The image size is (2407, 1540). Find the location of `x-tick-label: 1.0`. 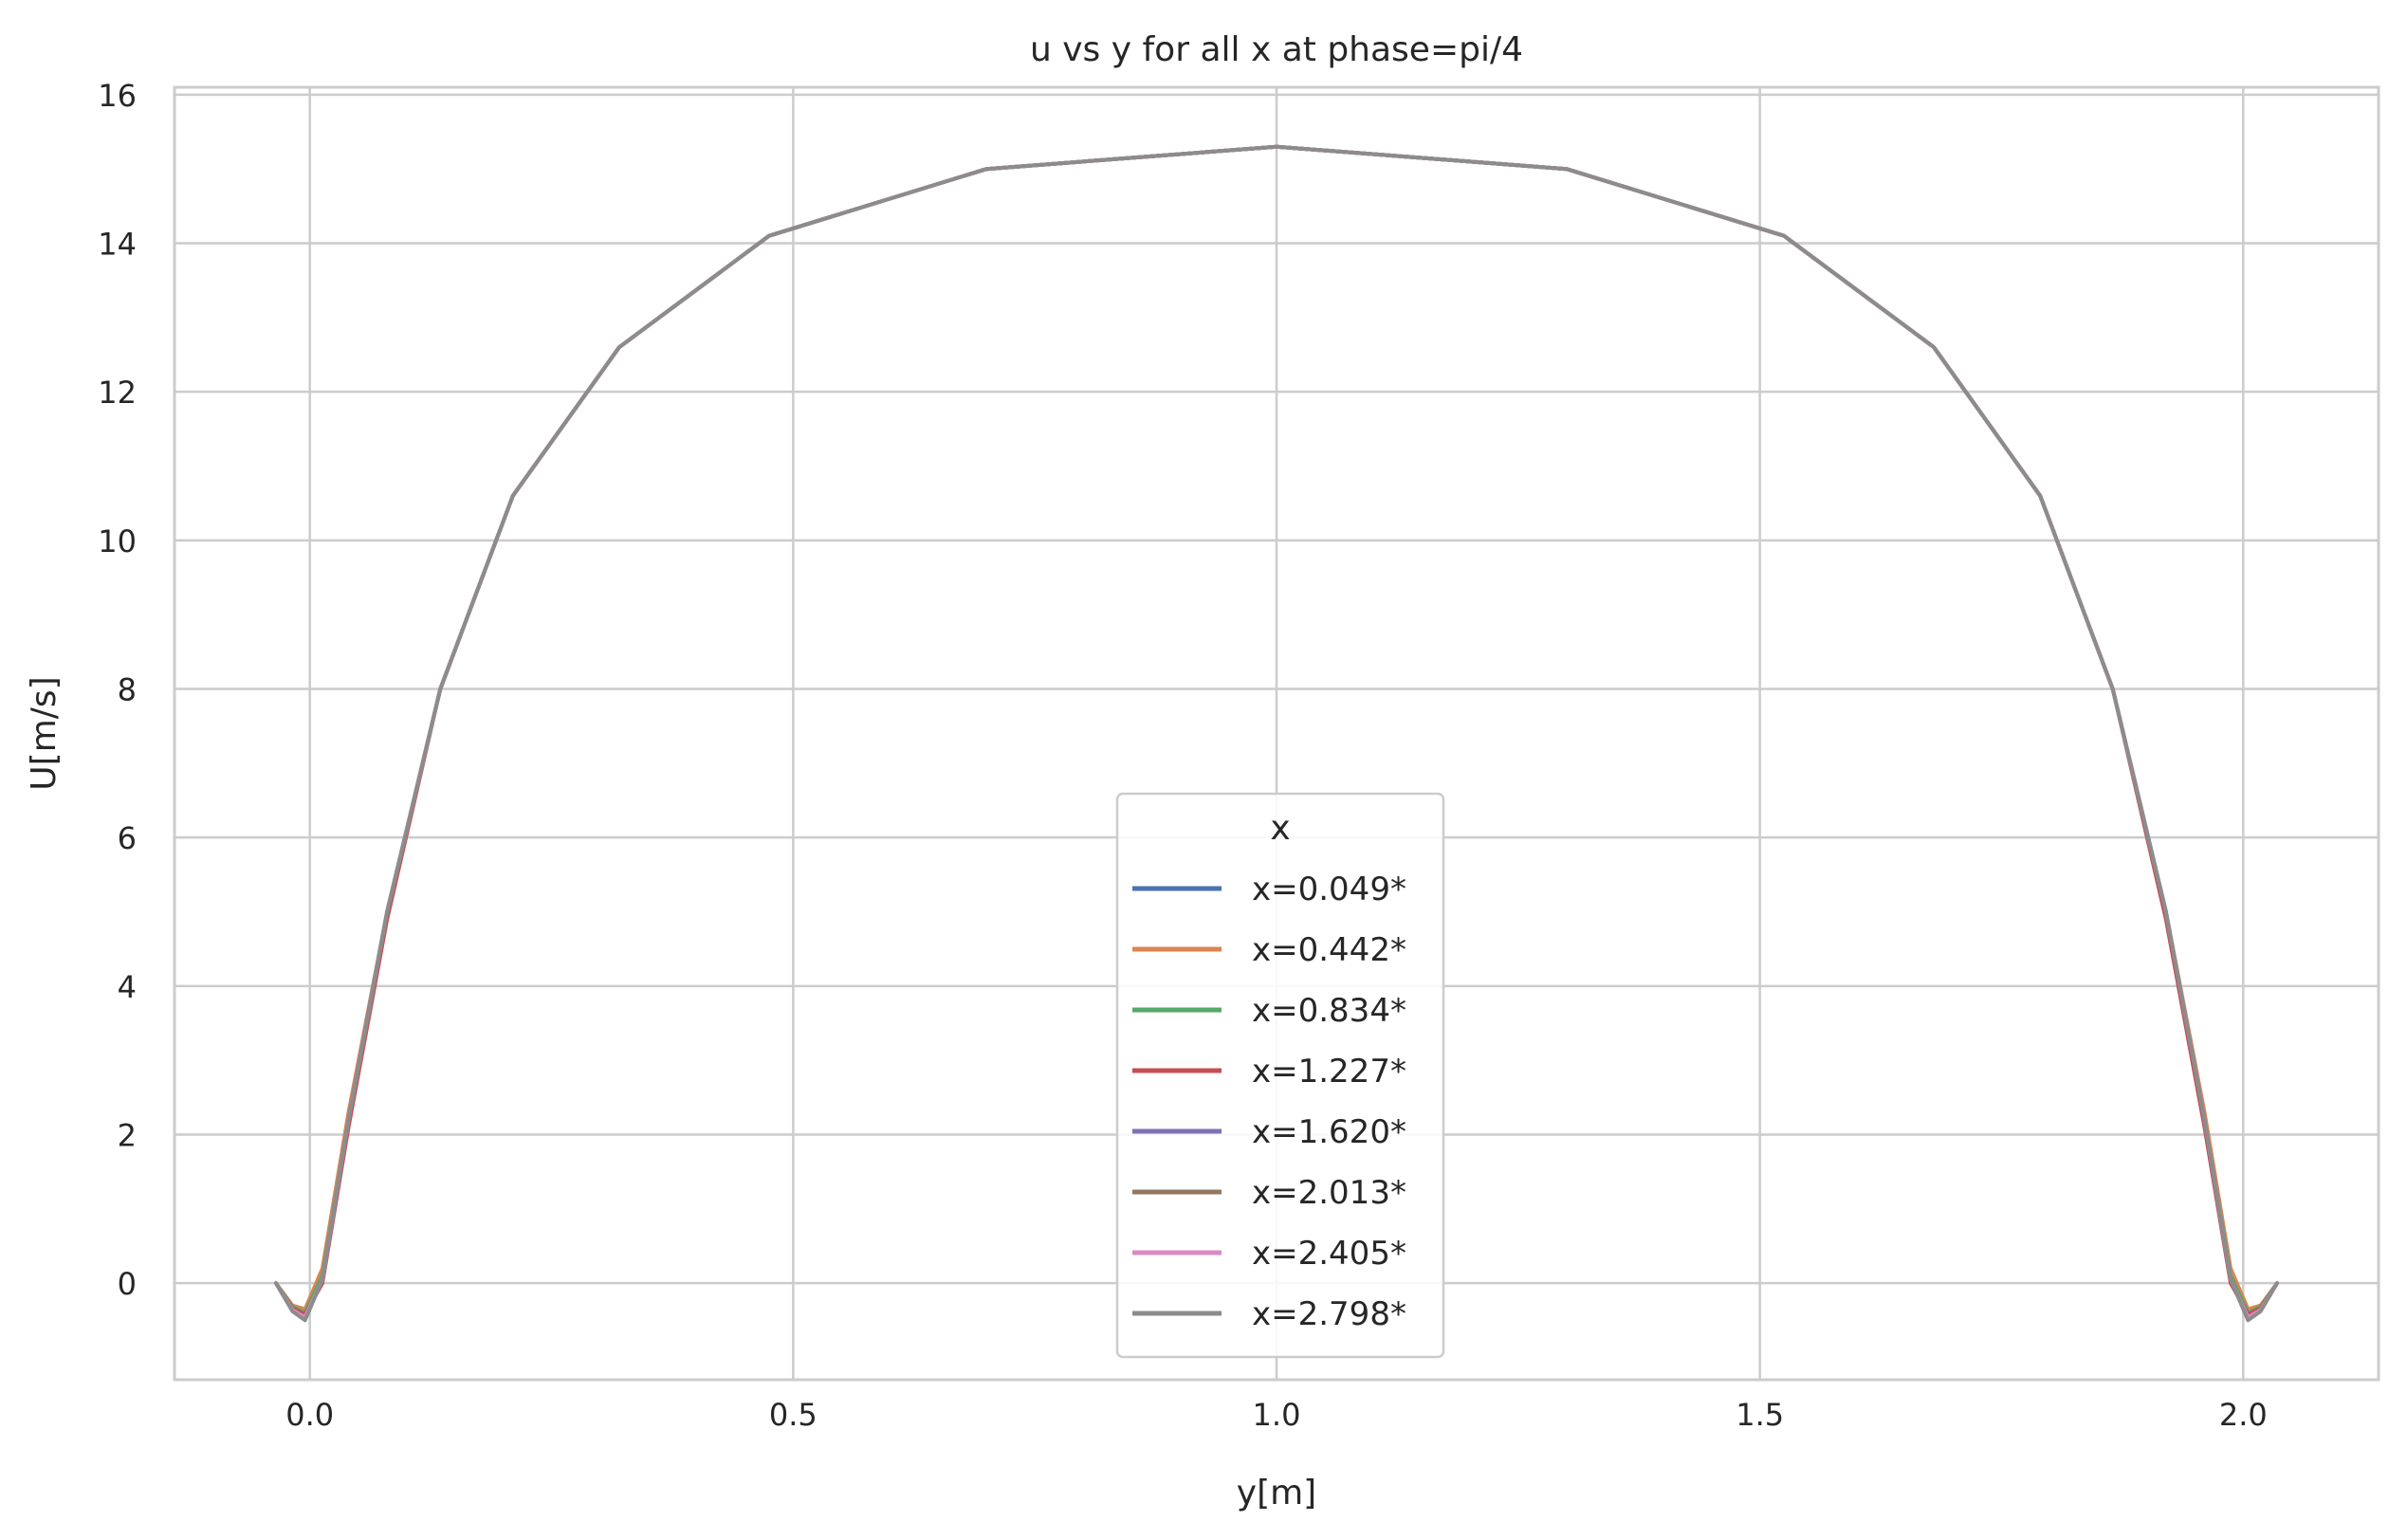

x-tick-label: 1.0 is located at coordinates (1277, 1415).